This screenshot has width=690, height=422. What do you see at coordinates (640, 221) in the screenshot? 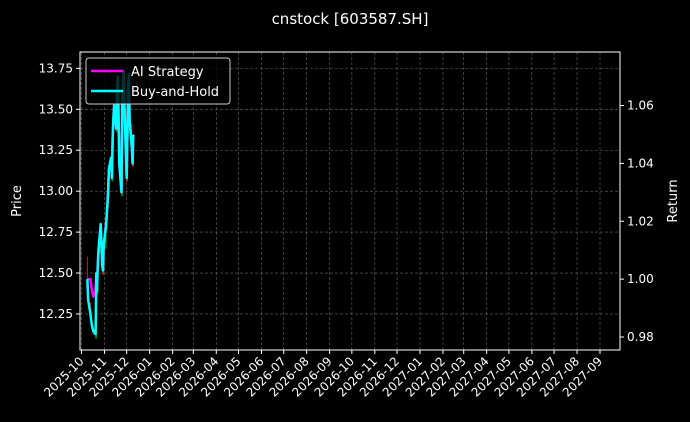
I see `y-right-tick-label: 1.02` at bounding box center [640, 221].